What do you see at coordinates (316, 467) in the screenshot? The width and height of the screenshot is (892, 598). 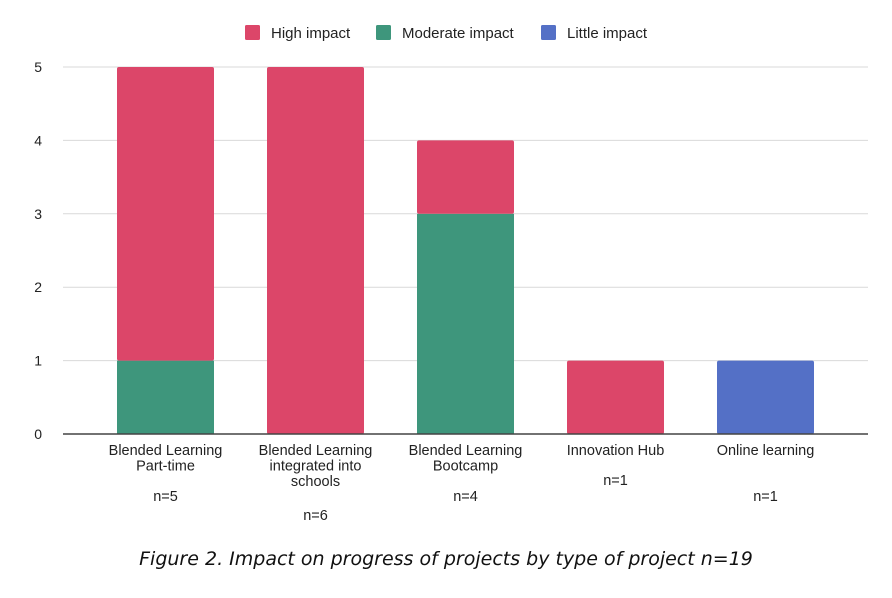 I see `x-tick-label: integrated into` at bounding box center [316, 467].